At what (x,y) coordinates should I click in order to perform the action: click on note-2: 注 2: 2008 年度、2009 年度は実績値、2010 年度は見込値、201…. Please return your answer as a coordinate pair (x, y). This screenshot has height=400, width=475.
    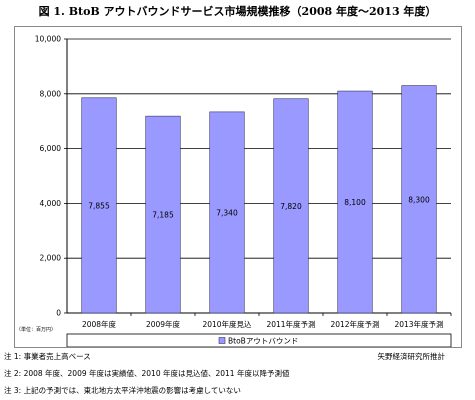
    Looking at the image, I should click on (147, 373).